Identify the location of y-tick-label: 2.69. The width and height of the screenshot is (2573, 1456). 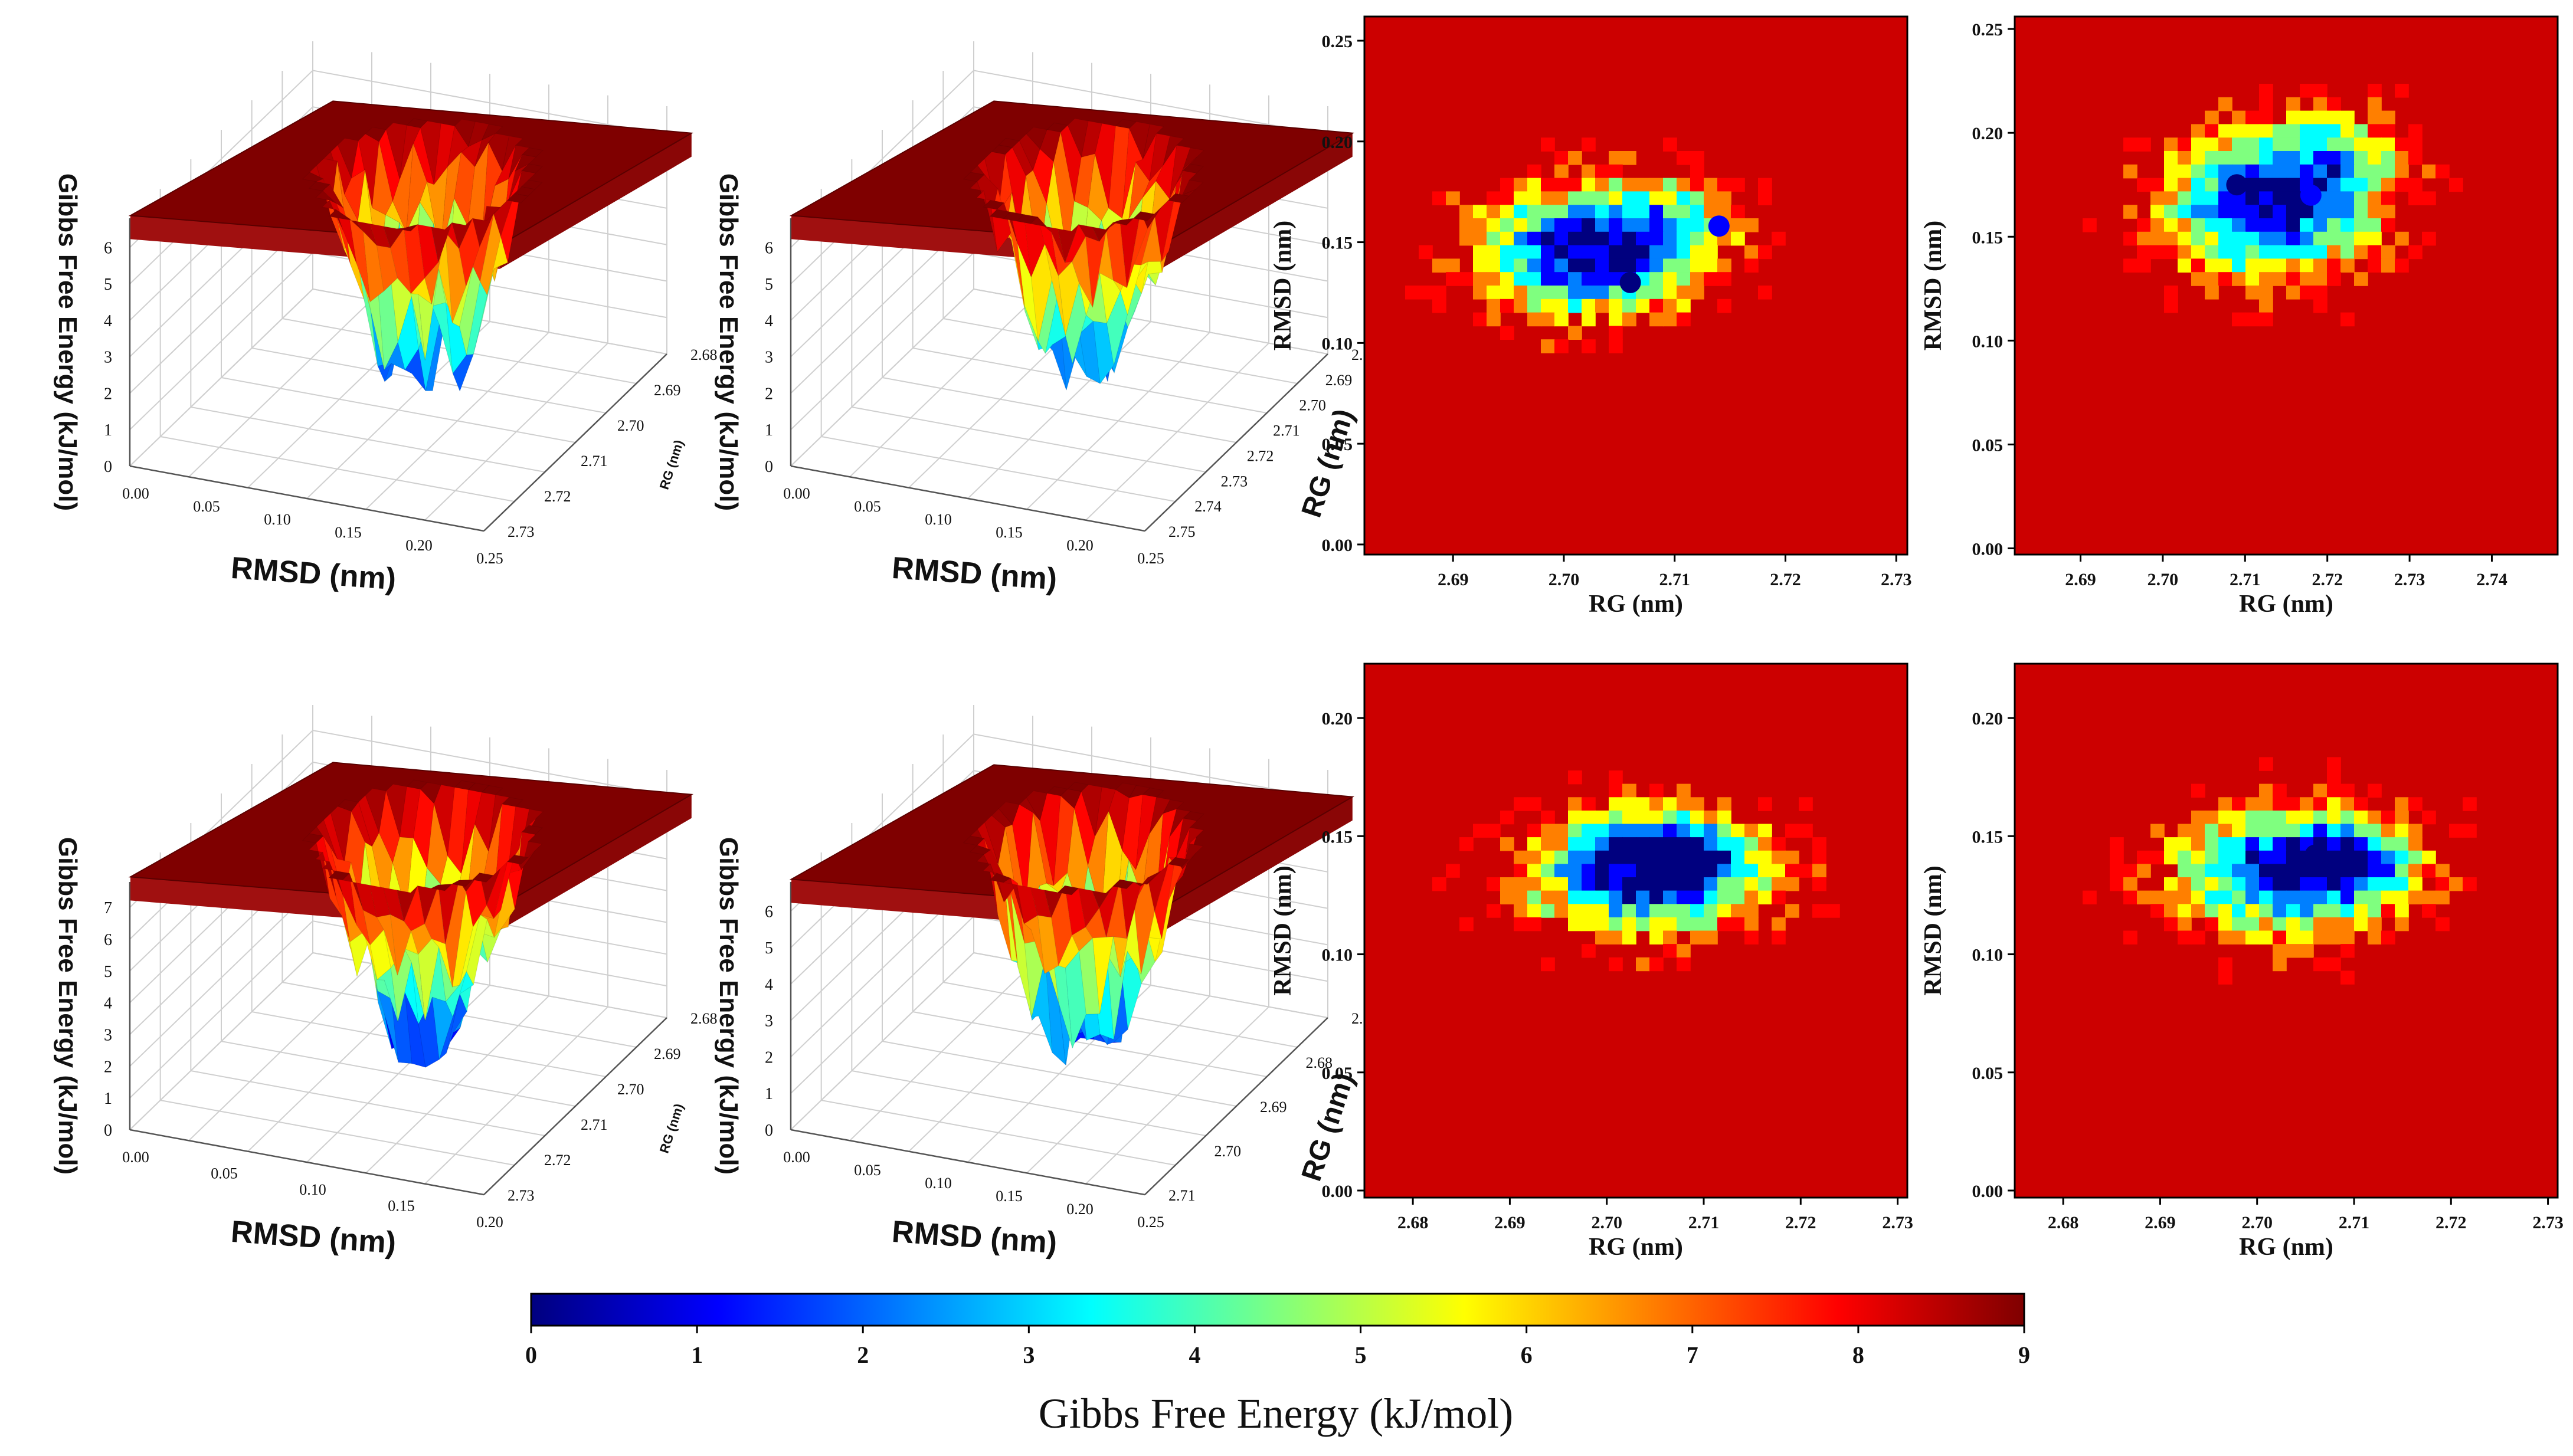
(667, 1054).